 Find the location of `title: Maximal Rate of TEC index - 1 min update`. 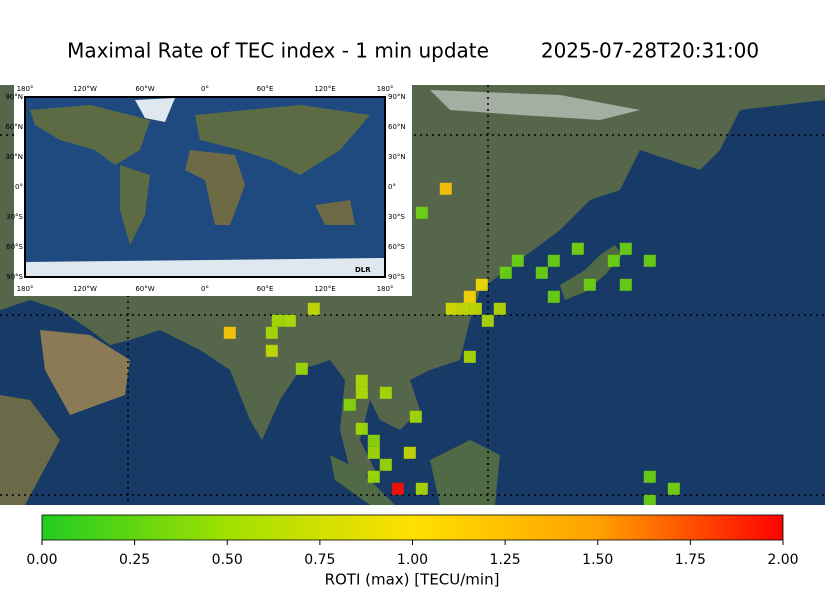

title: Maximal Rate of TEC index - 1 min update is located at coordinates (278, 51).